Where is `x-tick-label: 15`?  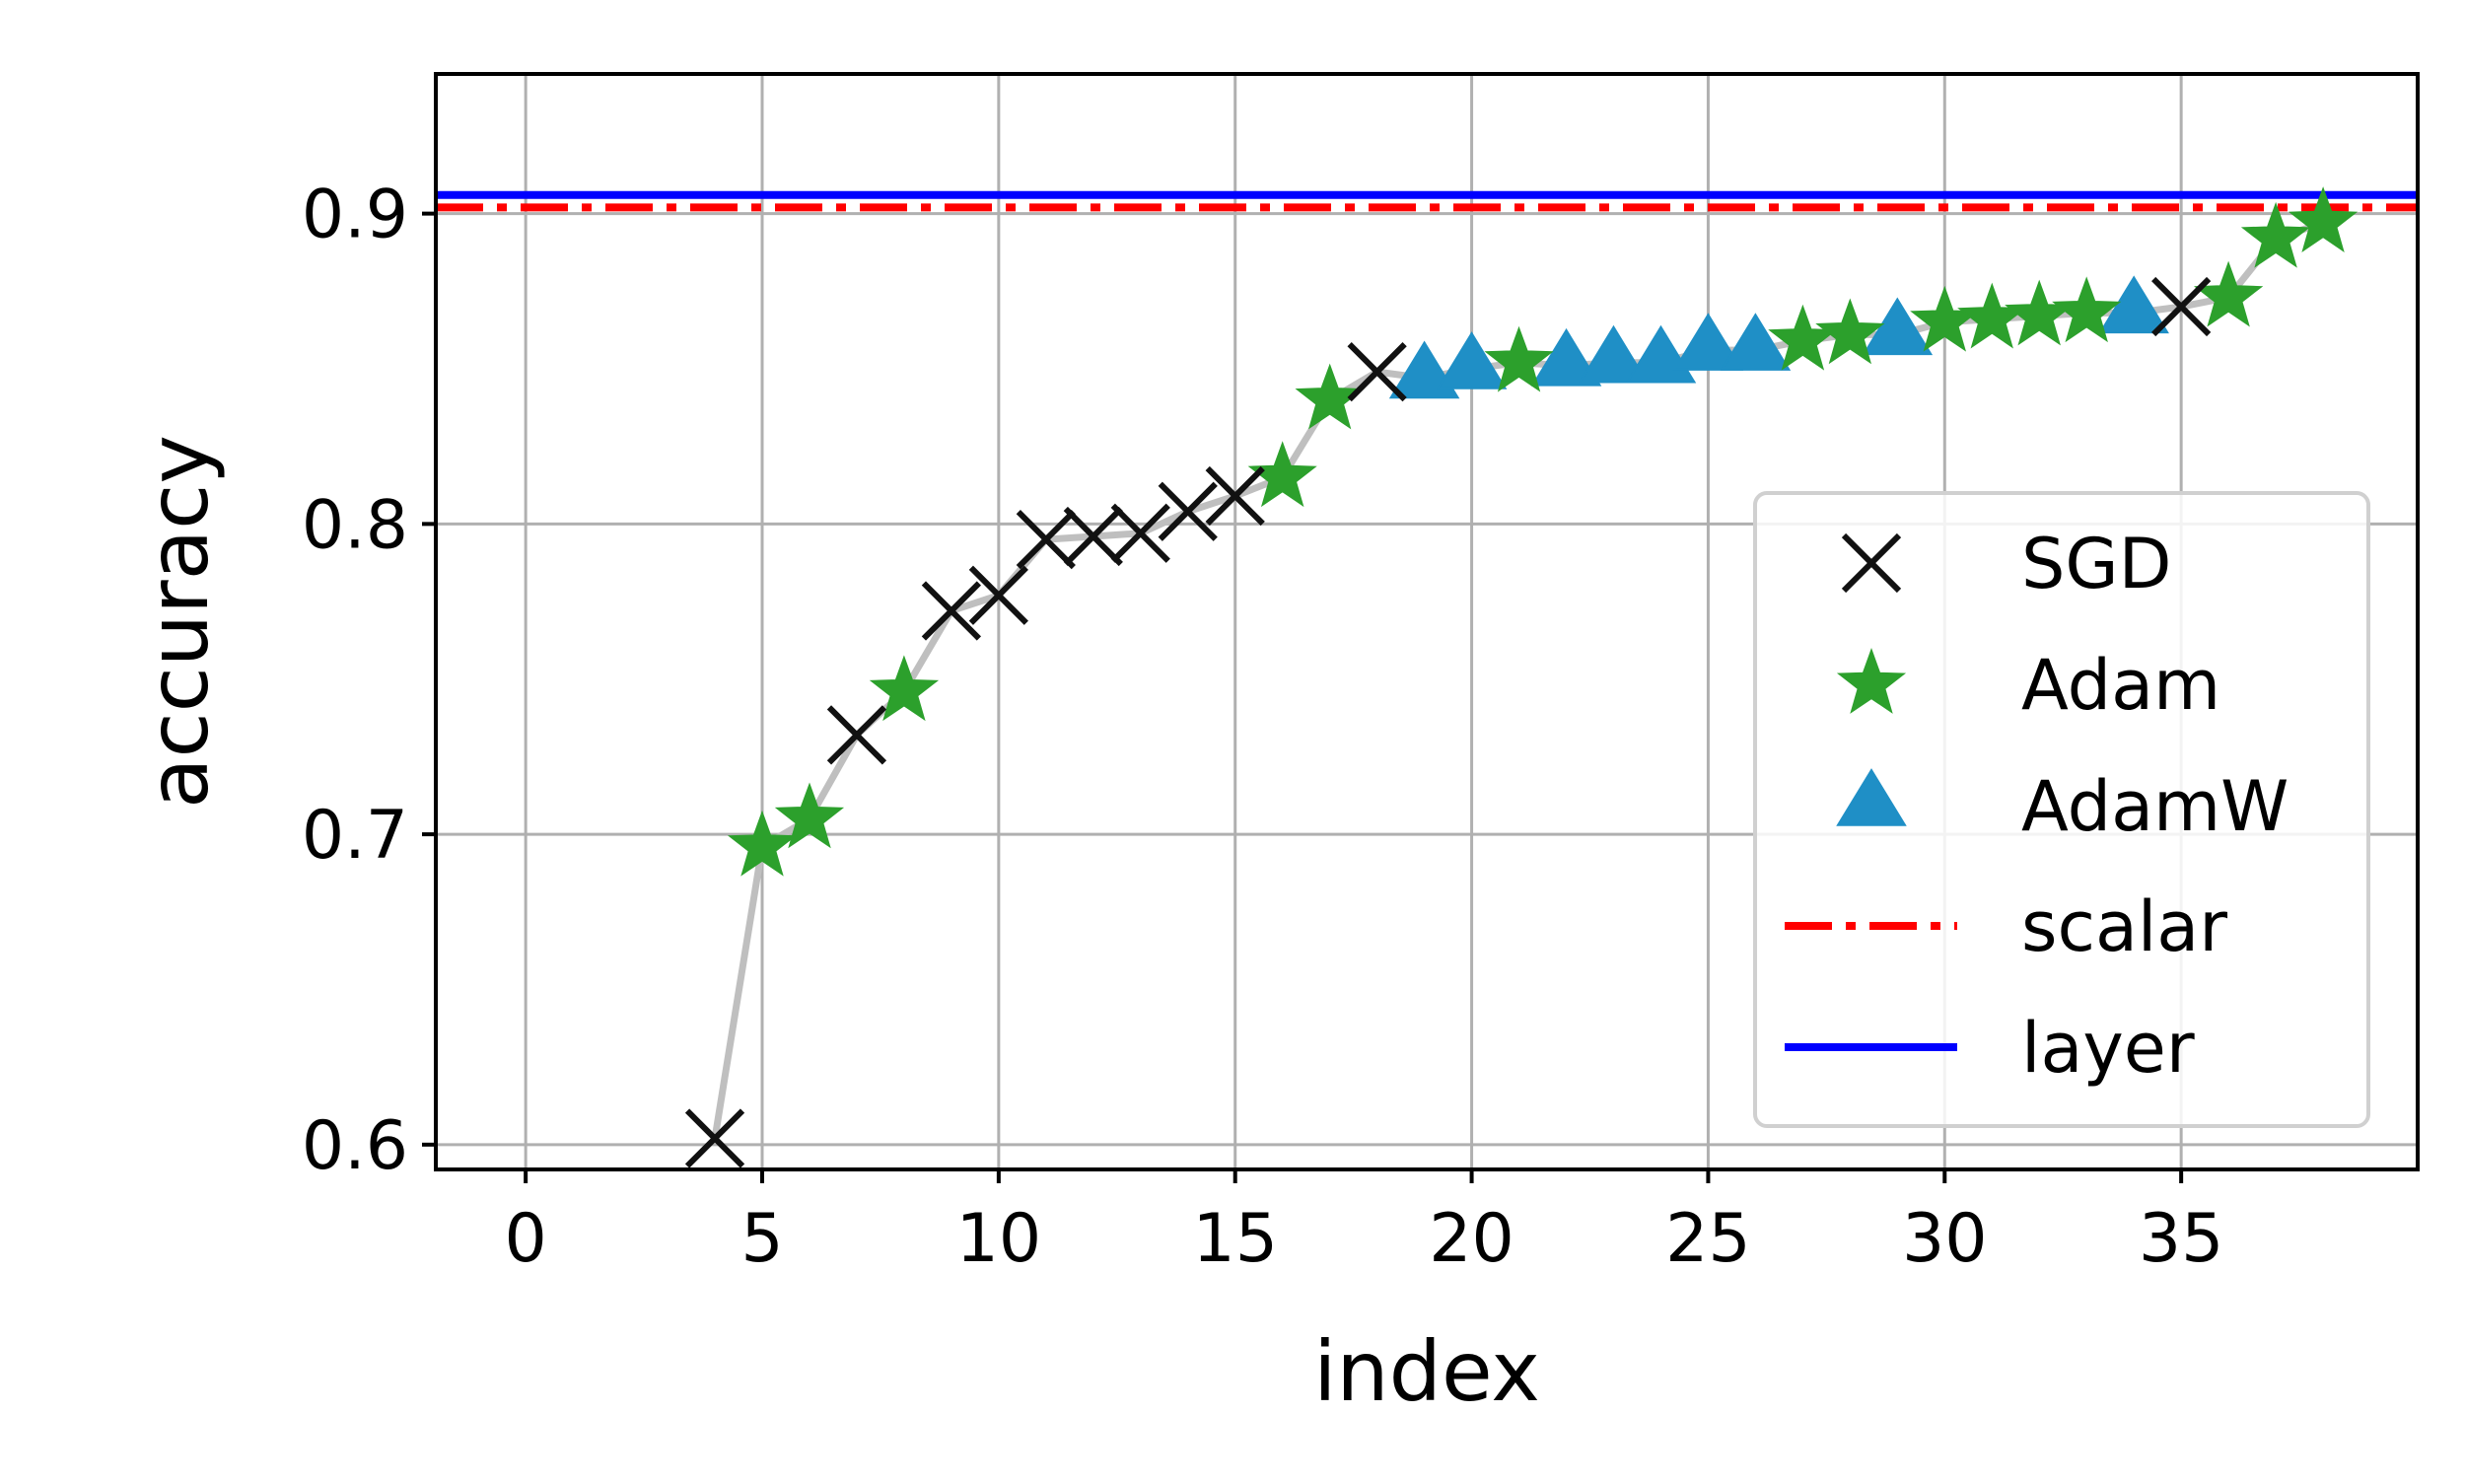
x-tick-label: 15 is located at coordinates (1235, 1239).